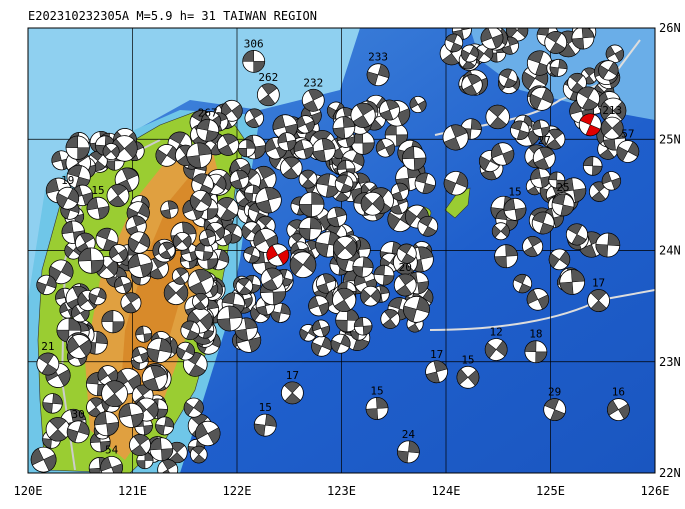 Image resolution: width=685 pixels, height=509 pixels. I want to click on depth-label: 148, so click(556, 24).